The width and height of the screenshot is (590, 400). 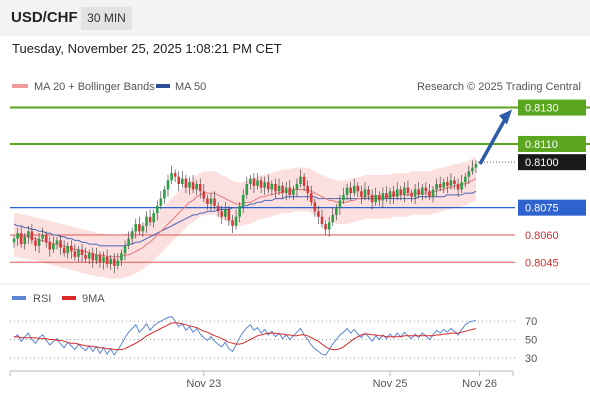 What do you see at coordinates (541, 145) in the screenshot?
I see `resistance-price-label: 0.8110` at bounding box center [541, 145].